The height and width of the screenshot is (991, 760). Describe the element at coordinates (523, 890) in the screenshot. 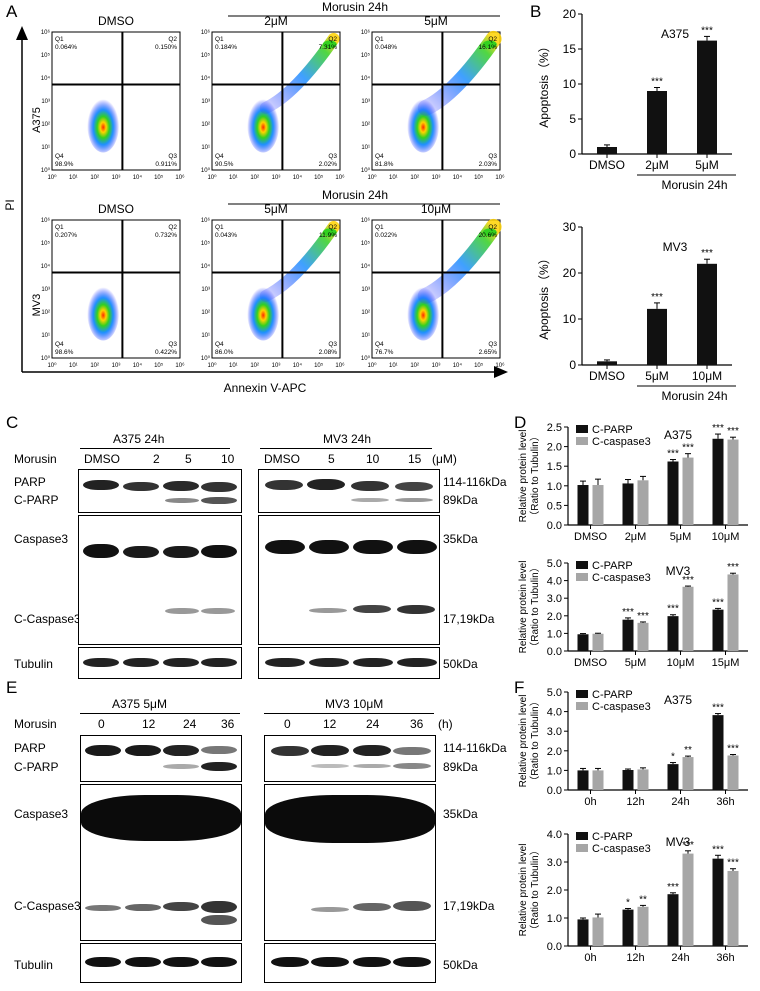

I see `y-axis-label: Relative protein level` at that location.